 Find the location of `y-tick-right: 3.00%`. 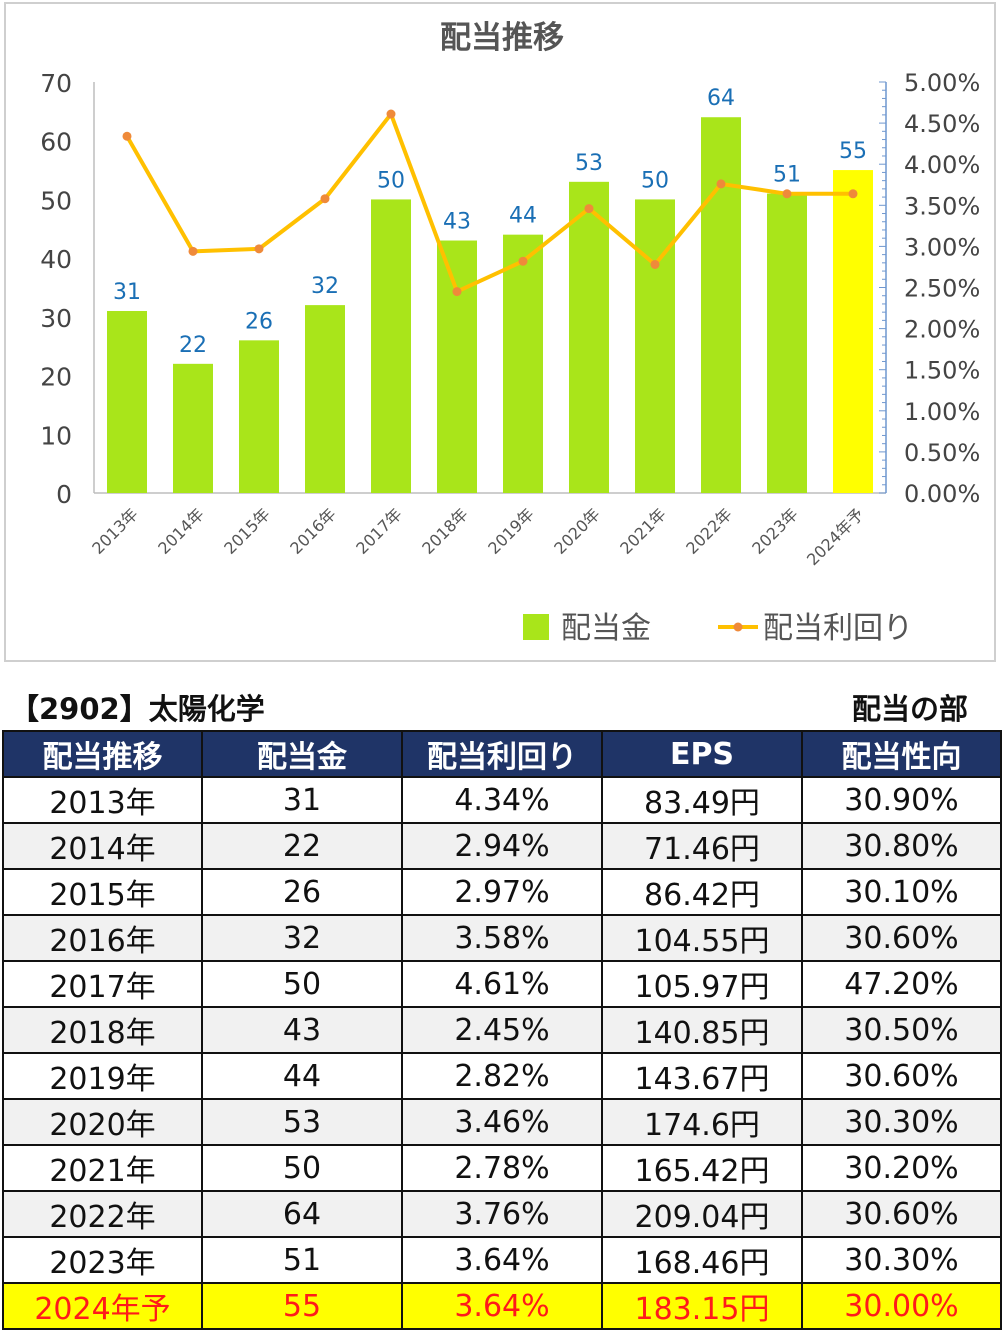

y-tick-right: 3.00% is located at coordinates (942, 247).